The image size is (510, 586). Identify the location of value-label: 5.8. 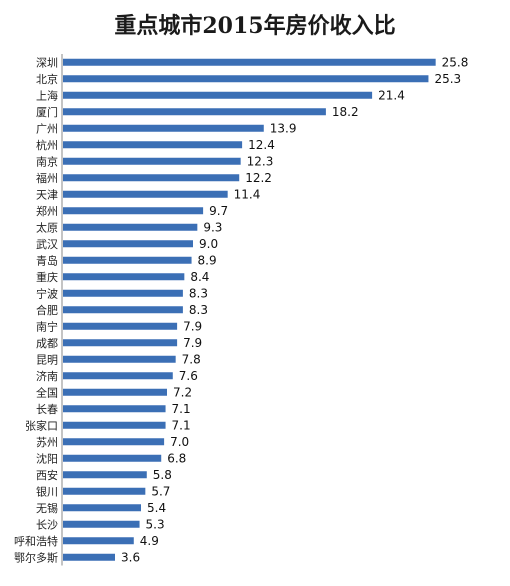
(162, 475).